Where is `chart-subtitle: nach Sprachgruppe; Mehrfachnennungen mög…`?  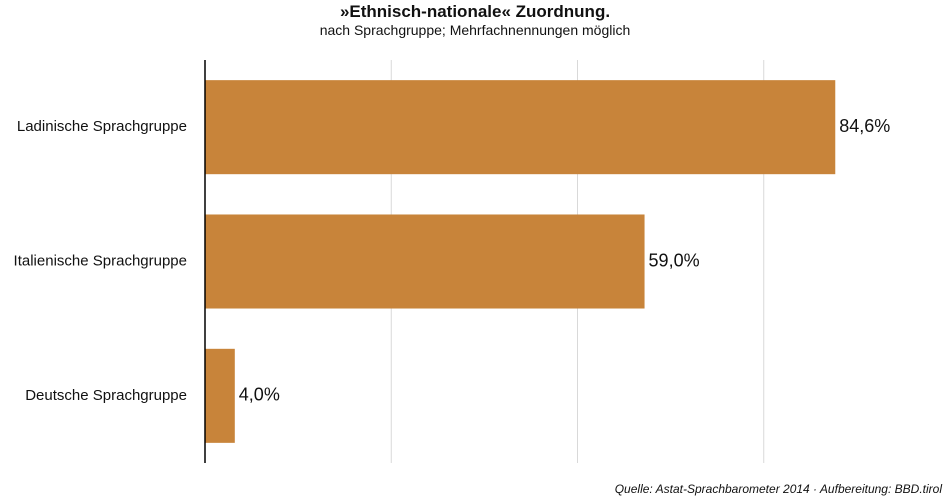
chart-subtitle: nach Sprachgruppe; Mehrfachnennungen mög… is located at coordinates (475, 30).